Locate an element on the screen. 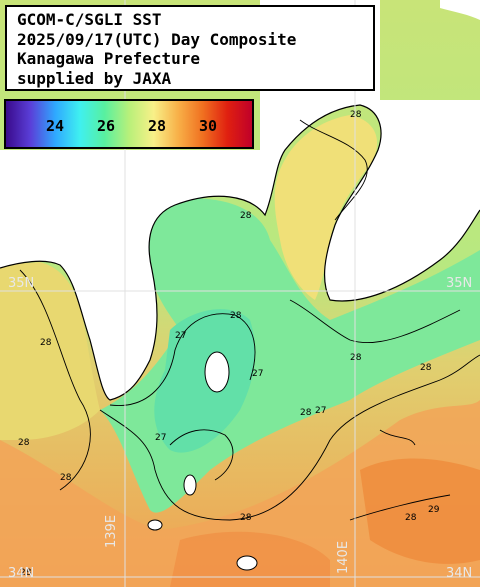 The image size is (480, 587). legend-tick: 28 is located at coordinates (157, 126).